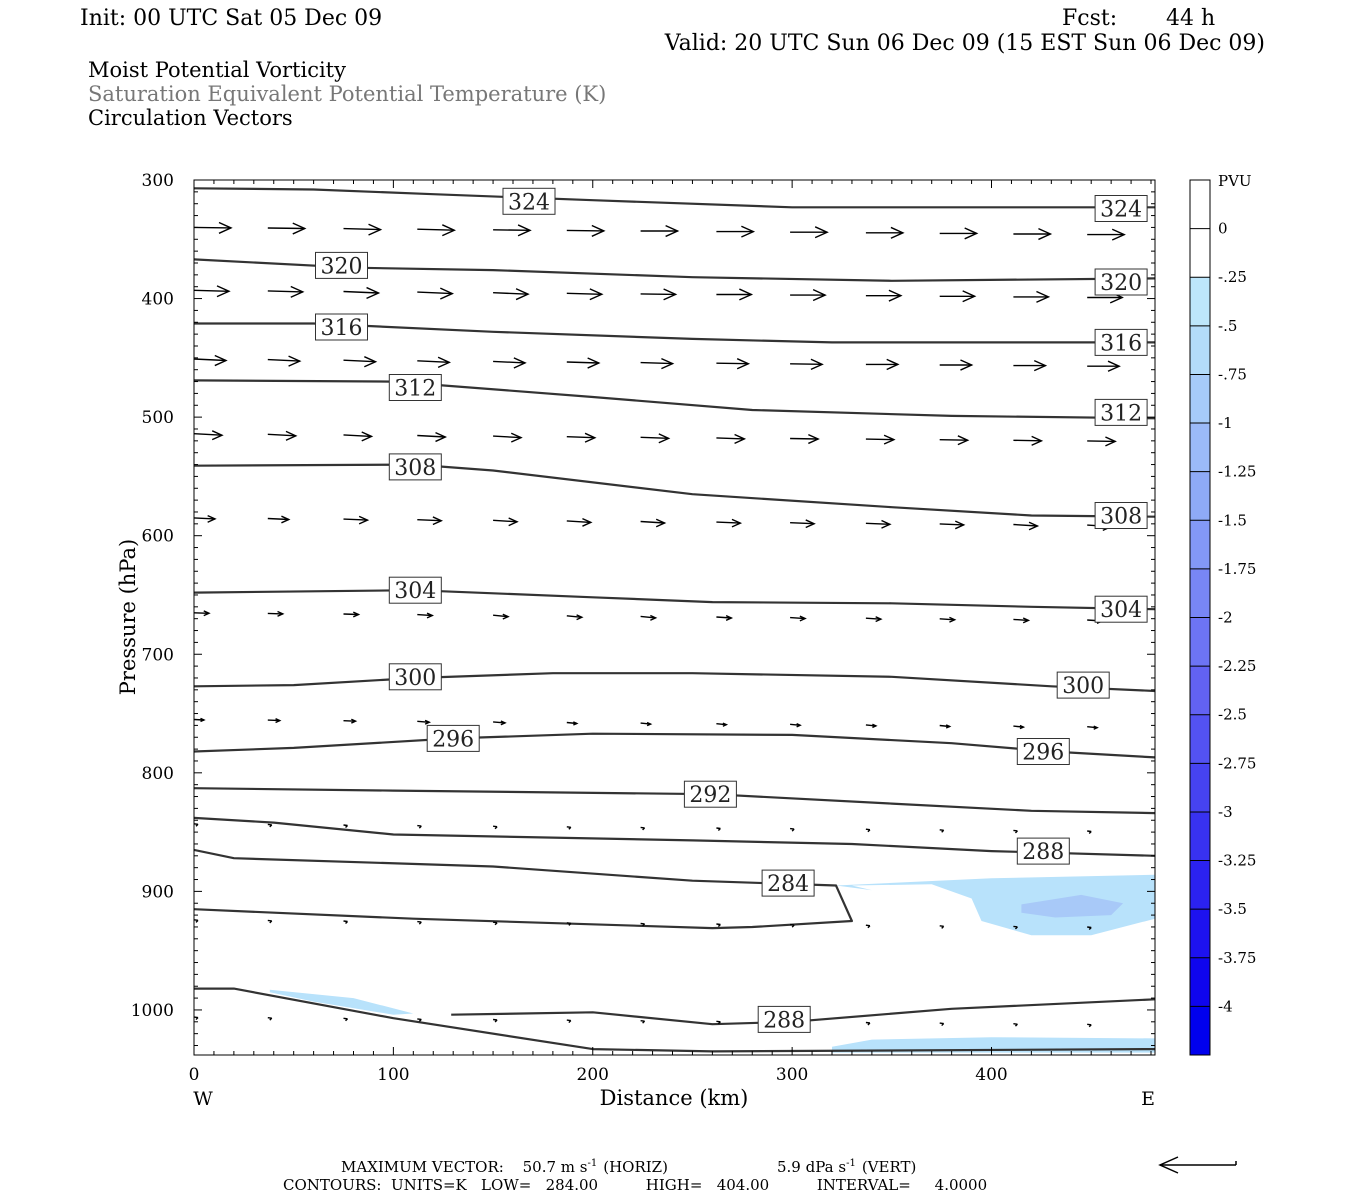 This screenshot has width=1350, height=1200. I want to click on y-tick-label: 1000, so click(152, 1011).